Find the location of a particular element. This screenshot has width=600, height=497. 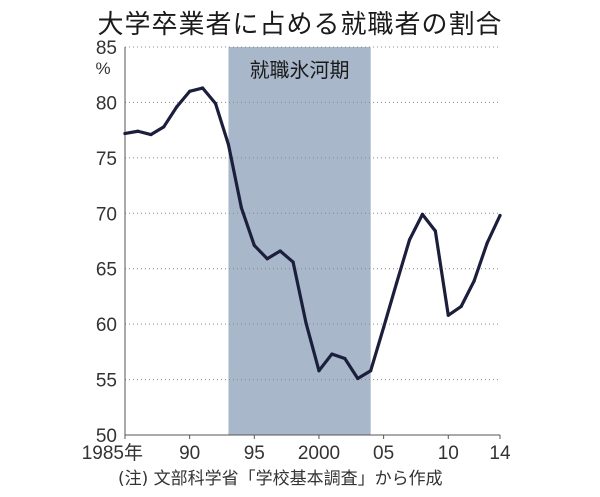

y-tick-label-85: 85 is located at coordinates (106, 48).